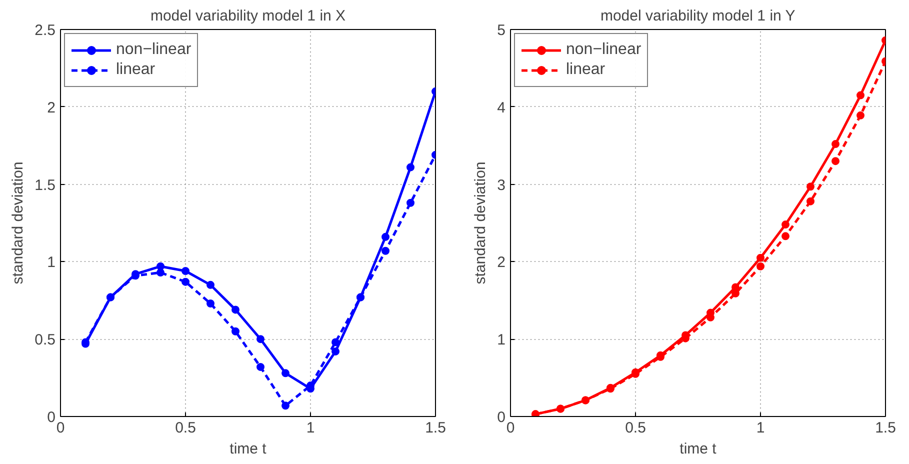 Image resolution: width=909 pixels, height=464 pixels. I want to click on y-tick-label: 1.5, so click(45, 185).